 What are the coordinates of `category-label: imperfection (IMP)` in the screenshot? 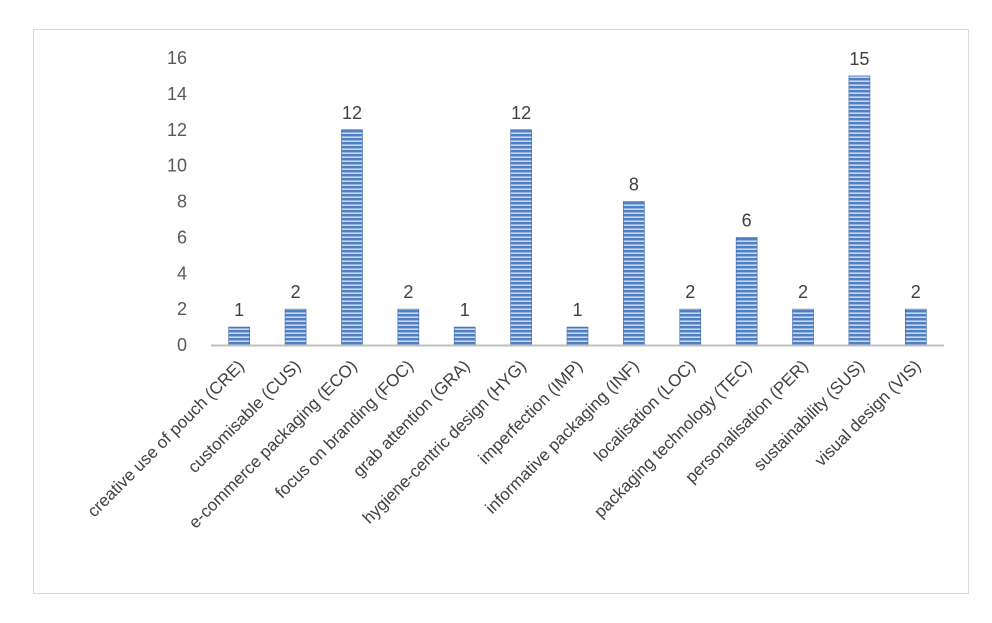 It's located at (531, 412).